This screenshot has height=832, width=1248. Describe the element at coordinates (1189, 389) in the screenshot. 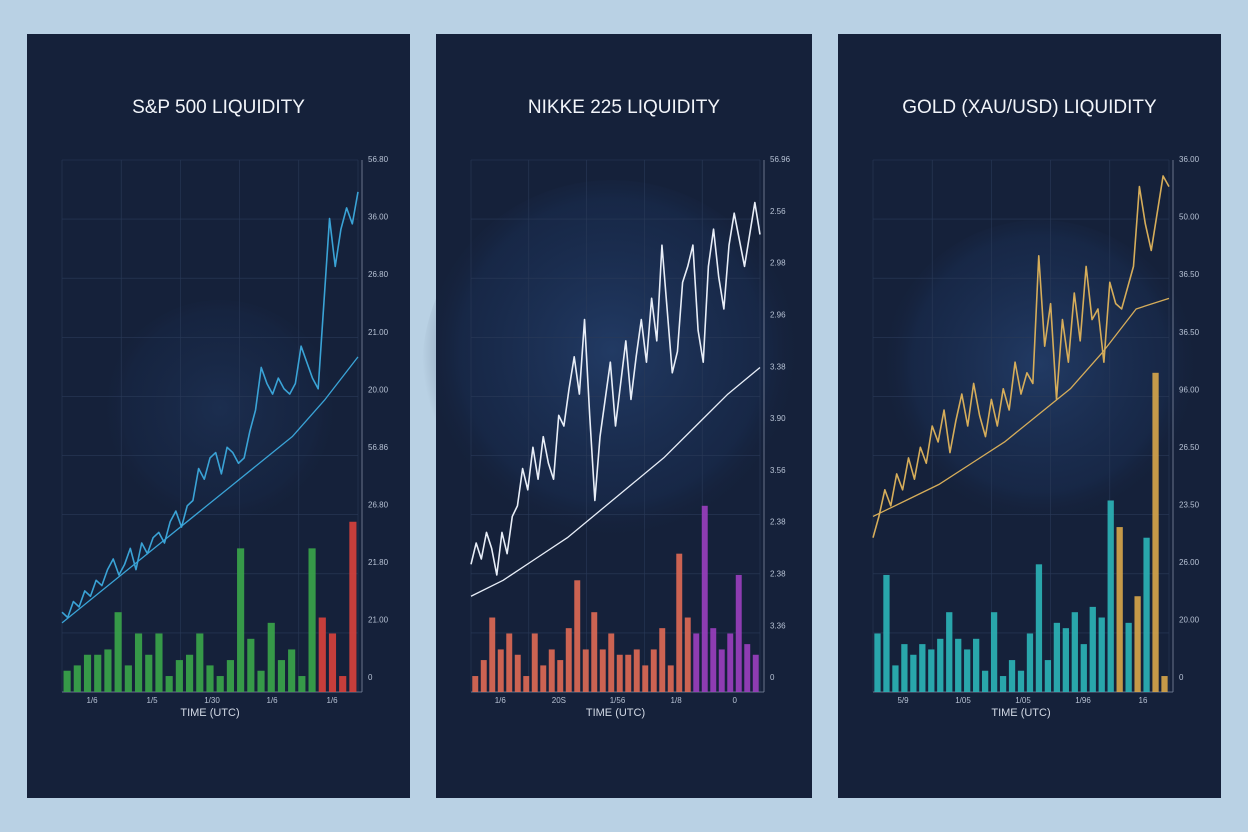

I see `y-axis-label: 96.00` at that location.